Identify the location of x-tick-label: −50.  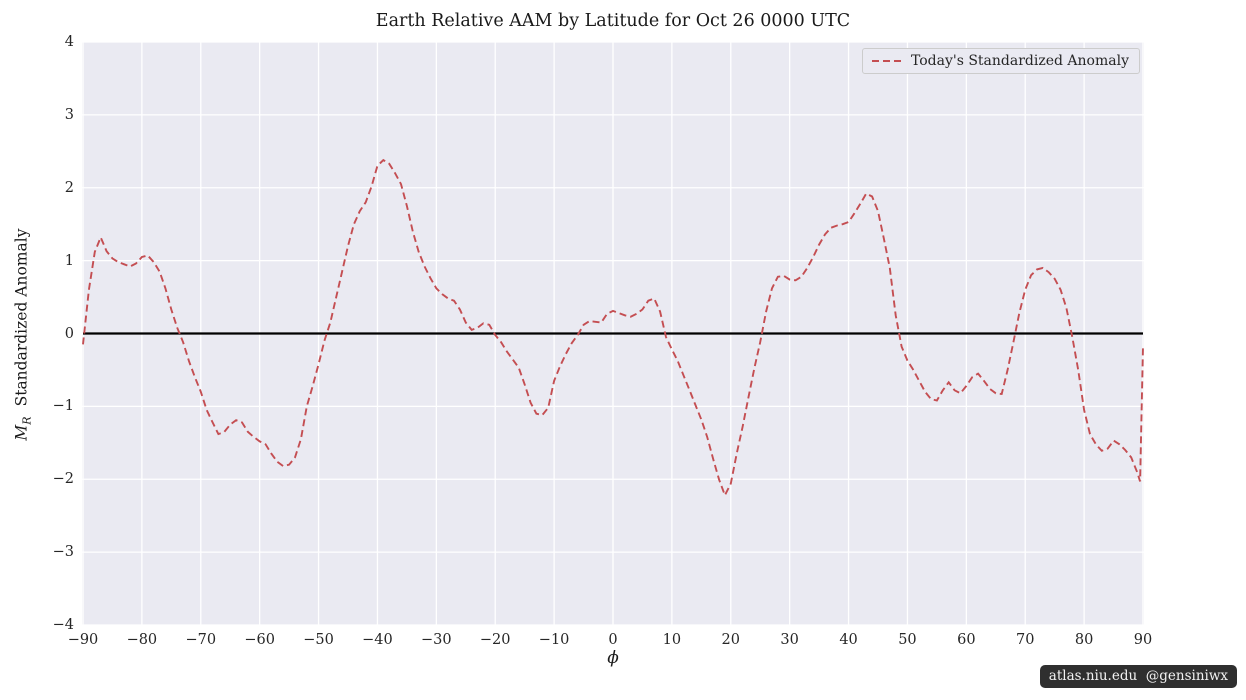
(318, 640).